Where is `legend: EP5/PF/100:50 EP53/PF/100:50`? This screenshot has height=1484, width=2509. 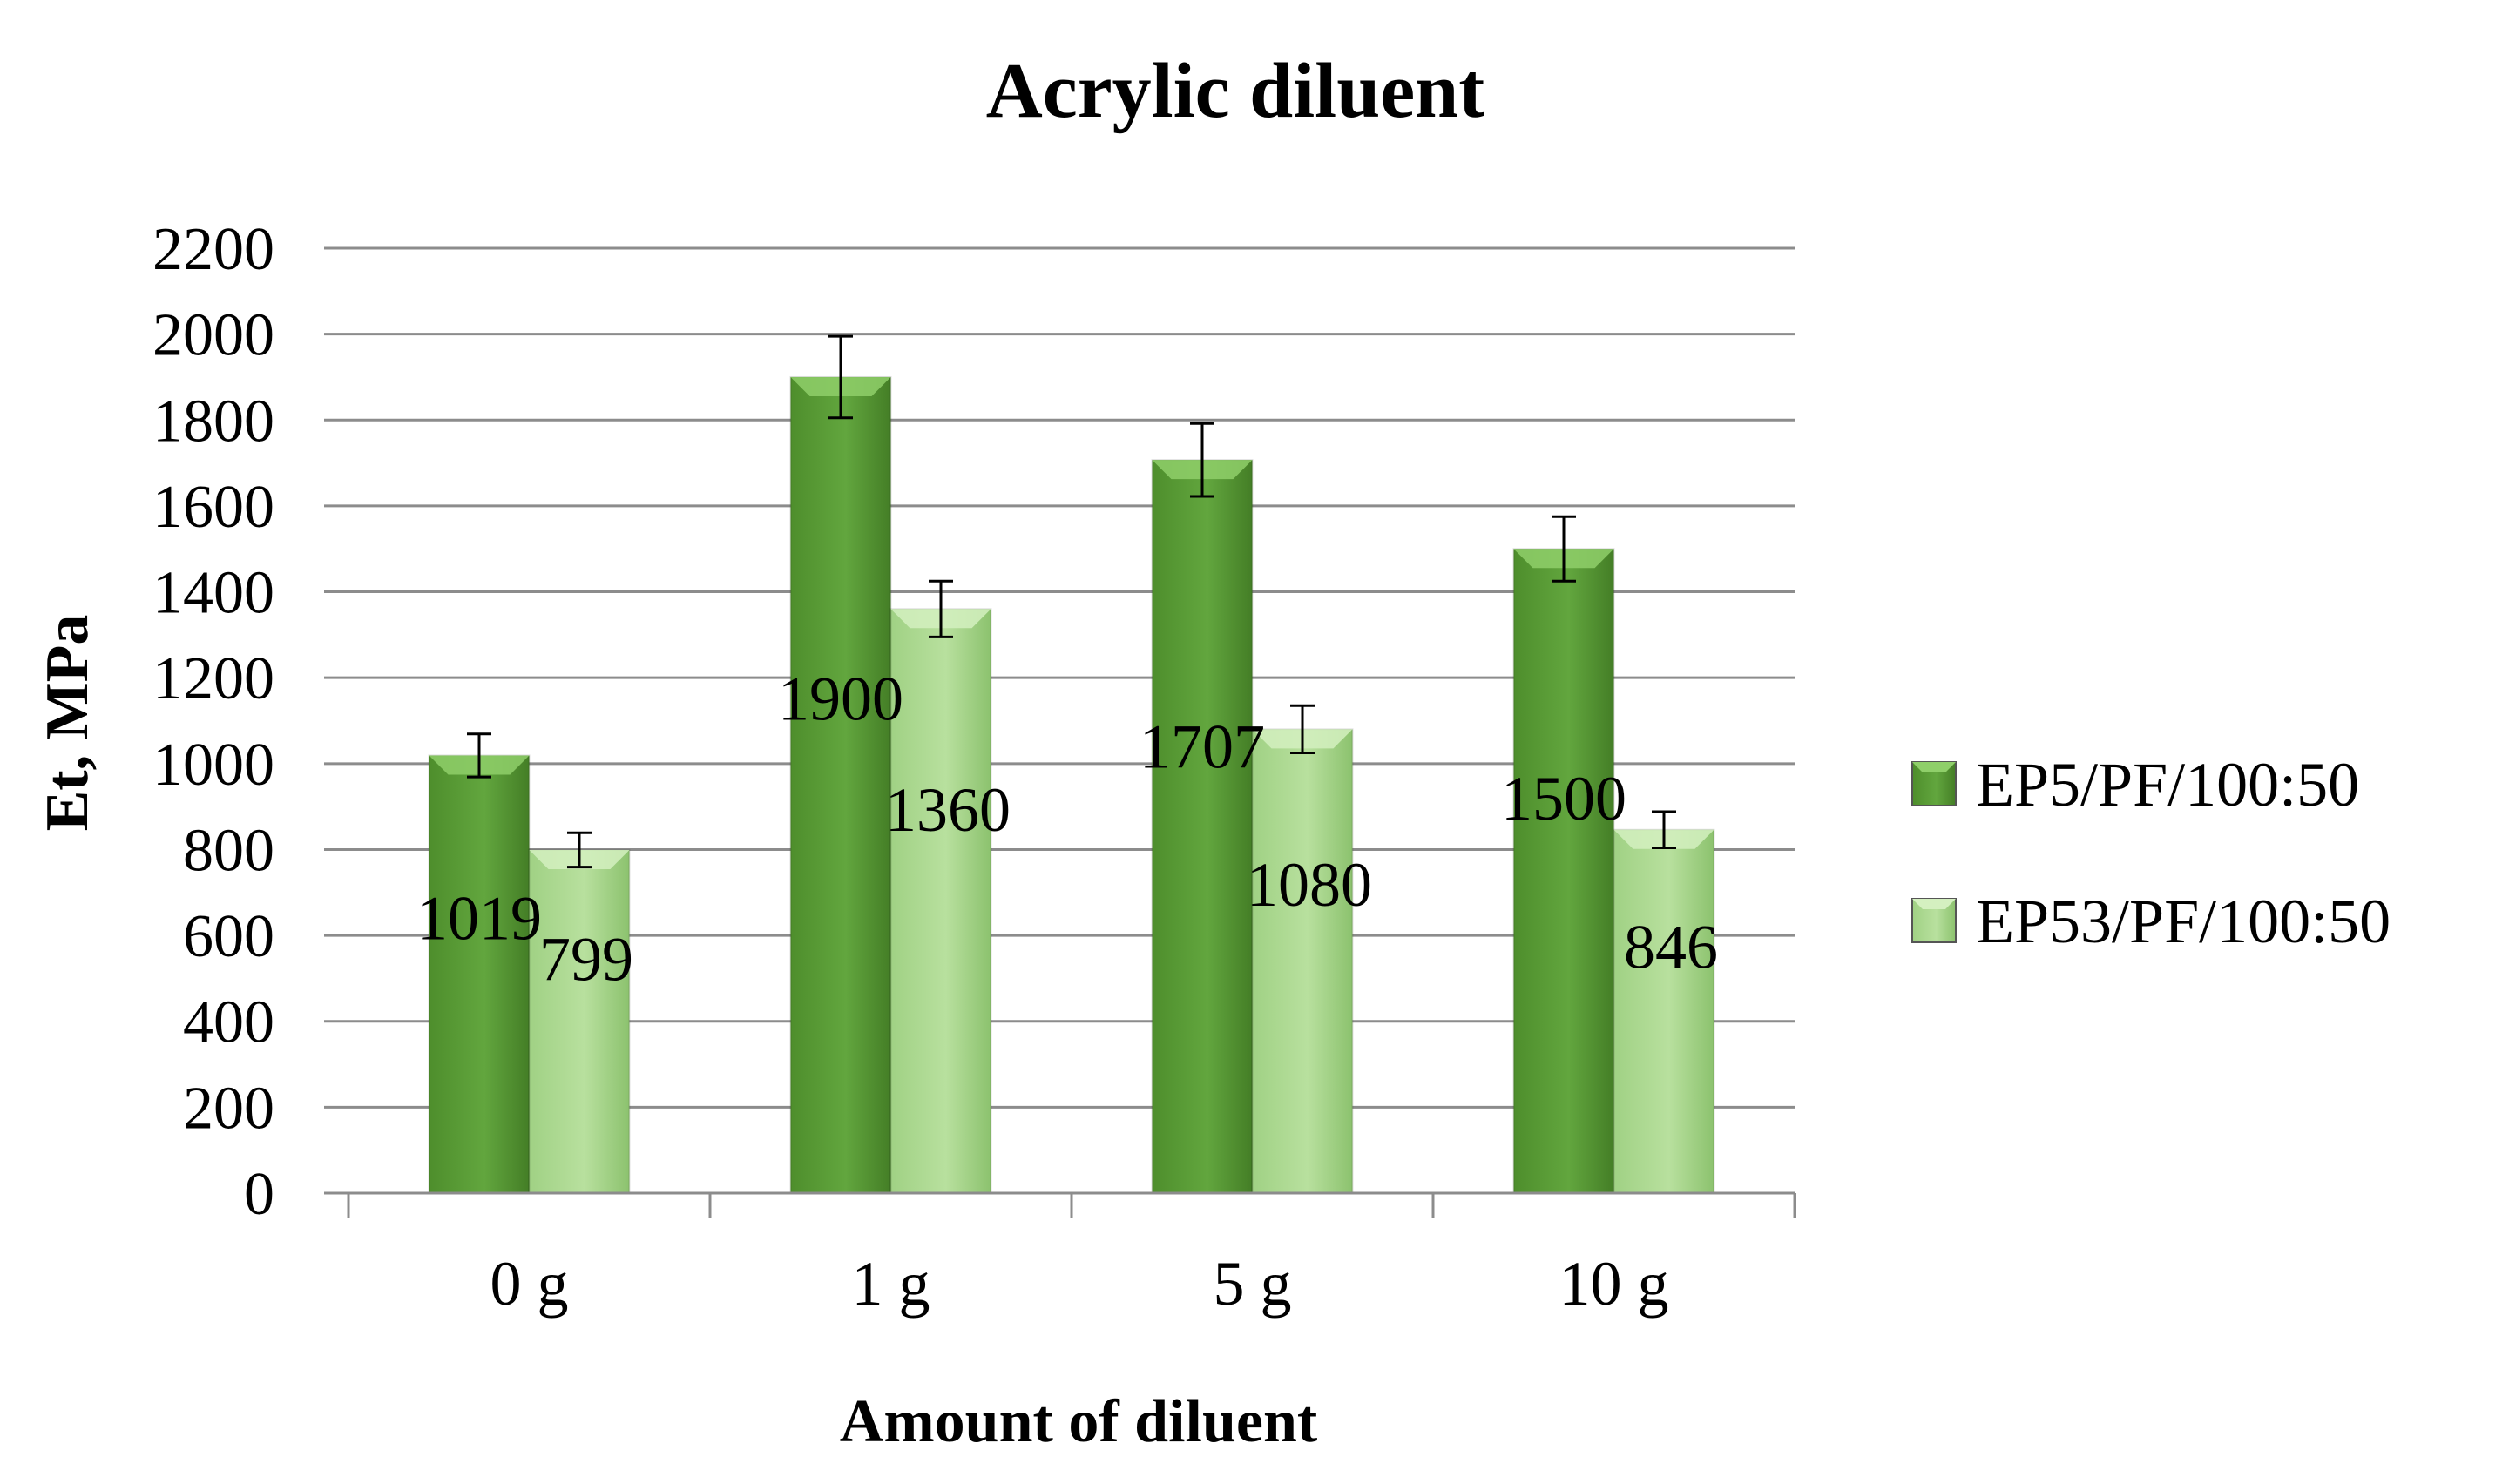
legend: EP5/PF/100:50 EP53/PF/100:50 is located at coordinates (2151, 853).